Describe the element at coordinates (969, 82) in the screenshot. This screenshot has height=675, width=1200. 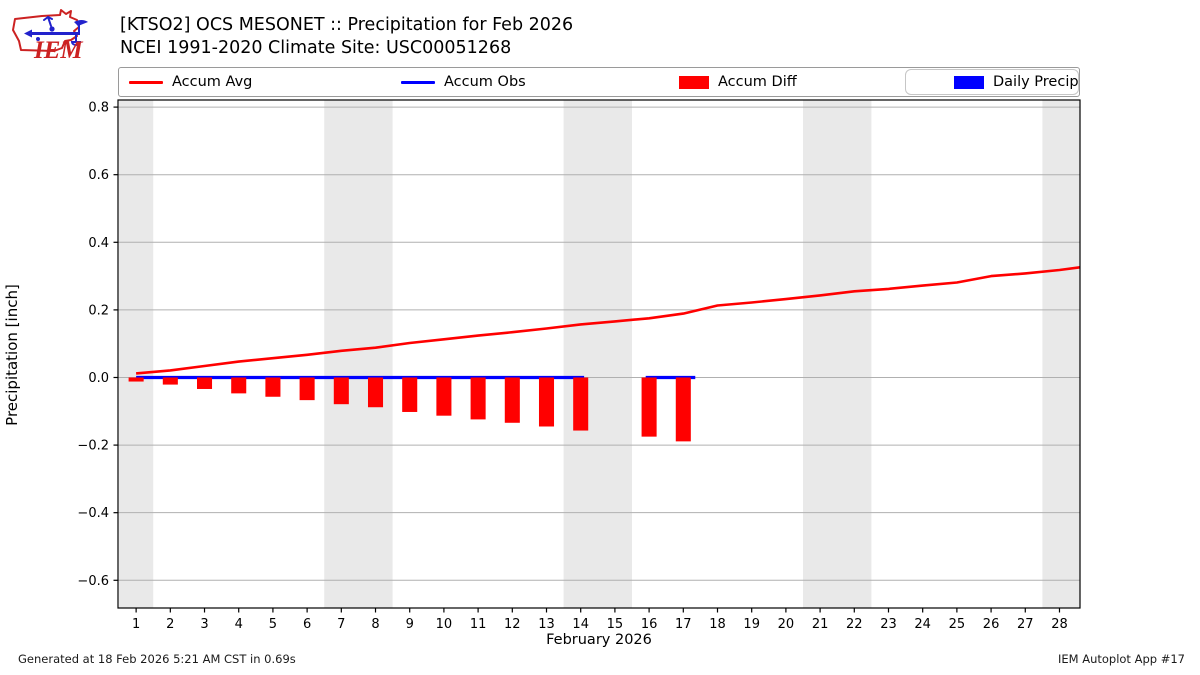
I see `daily-precip-patch-swatch` at that location.